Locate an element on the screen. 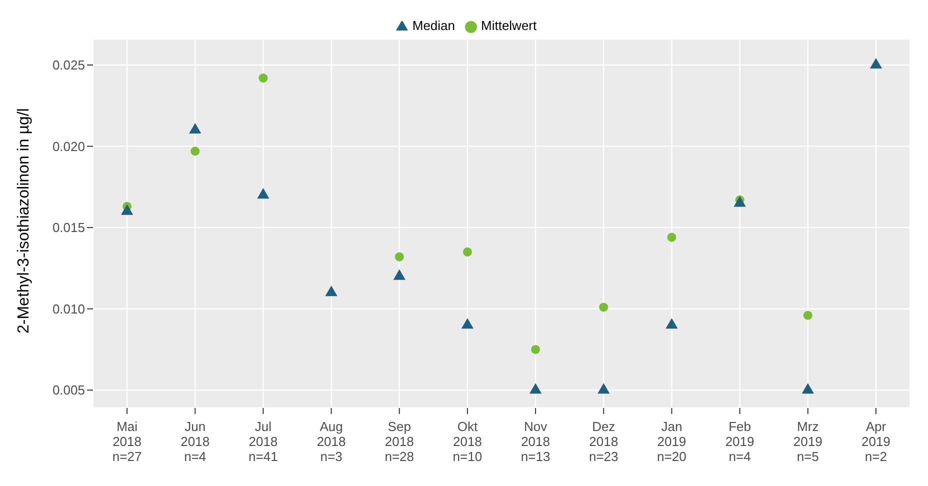 The width and height of the screenshot is (928, 486). y-axis-title: 2-Methyl-3-isothiazolinon in µg/l is located at coordinates (24, 221).